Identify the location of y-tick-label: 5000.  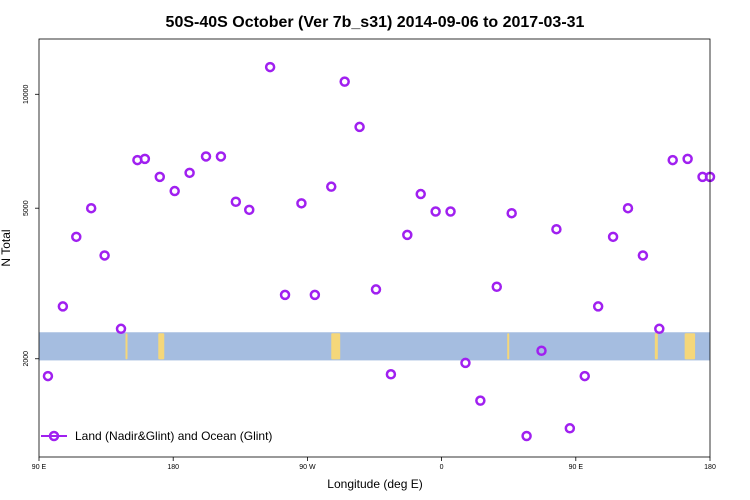
(26, 208).